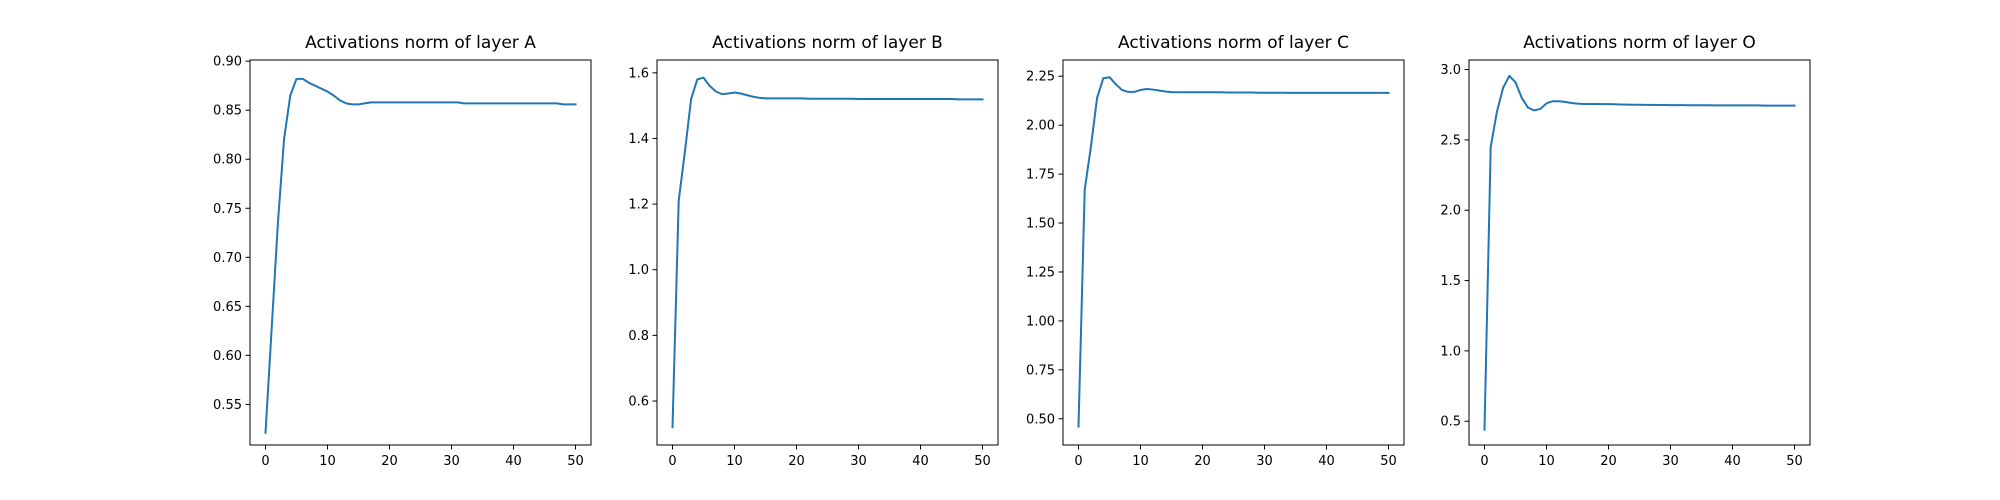  What do you see at coordinates (1450, 422) in the screenshot?
I see `y-tick-label: 0.5` at bounding box center [1450, 422].